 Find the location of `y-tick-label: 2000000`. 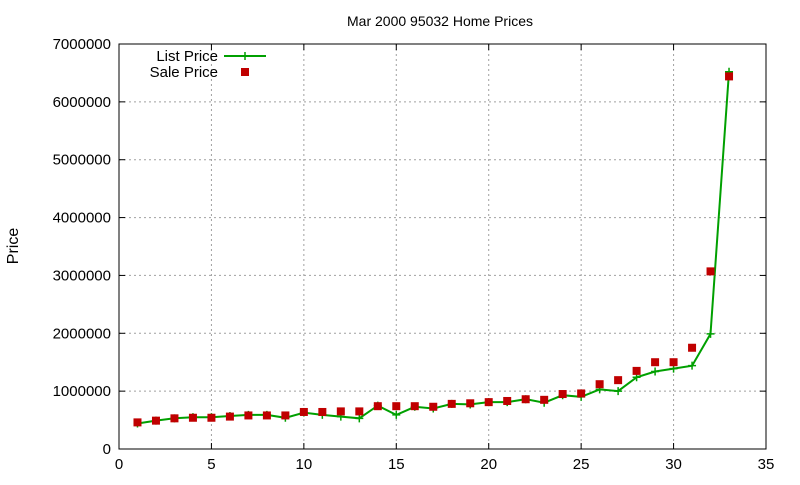

y-tick-label: 2000000 is located at coordinates (82, 333).